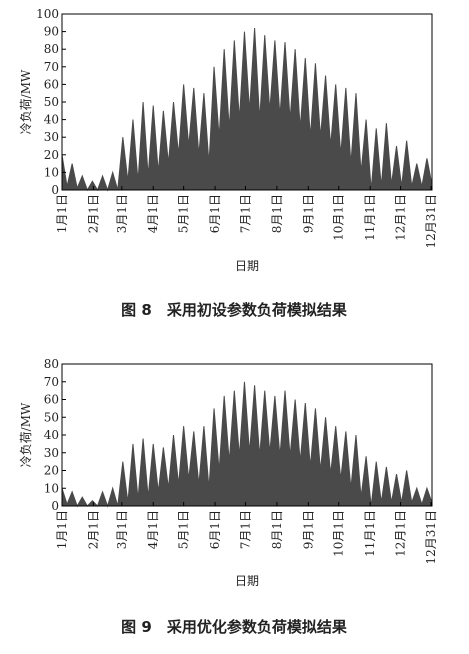 This screenshot has height=654, width=469. What do you see at coordinates (51, 32) in the screenshot?
I see `y-tick-label: 90` at bounding box center [51, 32].